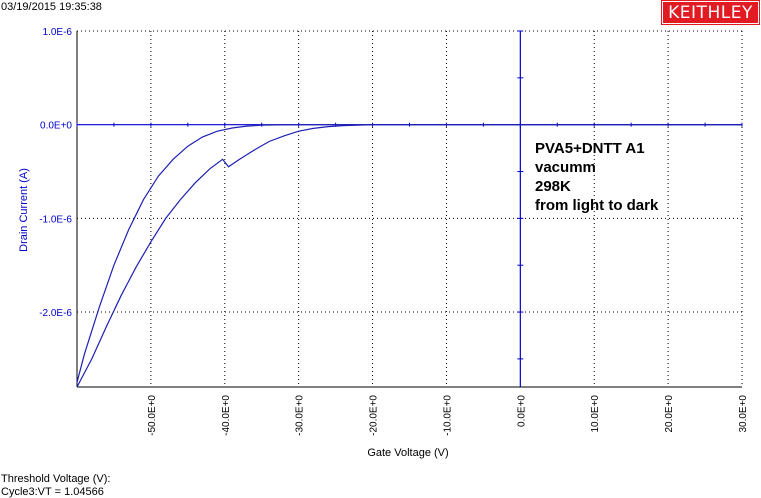 This screenshot has width=761, height=498. What do you see at coordinates (55, 313) in the screenshot?
I see `y-tick-label: -2.0E-6` at bounding box center [55, 313].